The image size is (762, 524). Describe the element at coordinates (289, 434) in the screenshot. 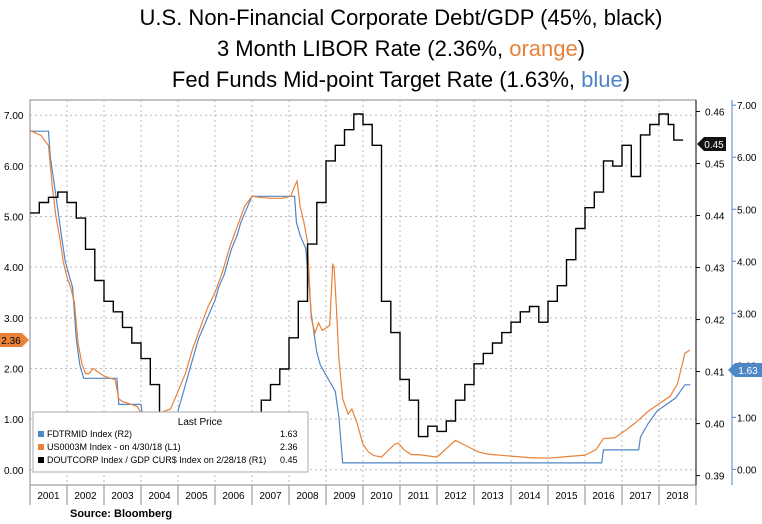

I see `legend-value-blue: 1.63` at that location.